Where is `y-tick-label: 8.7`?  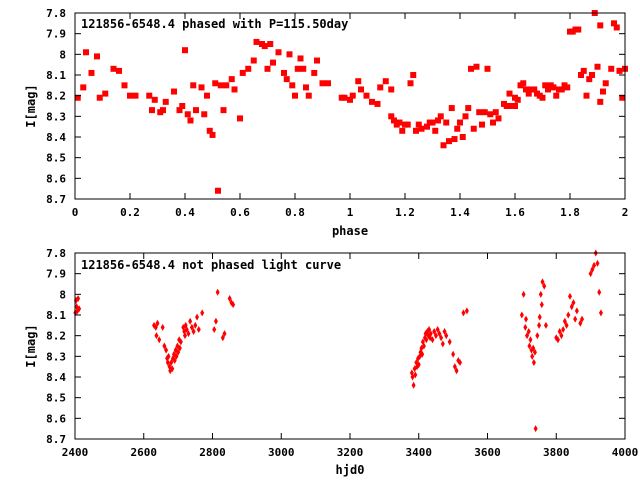 y-tick-label: 8.7 is located at coordinates (56, 199).